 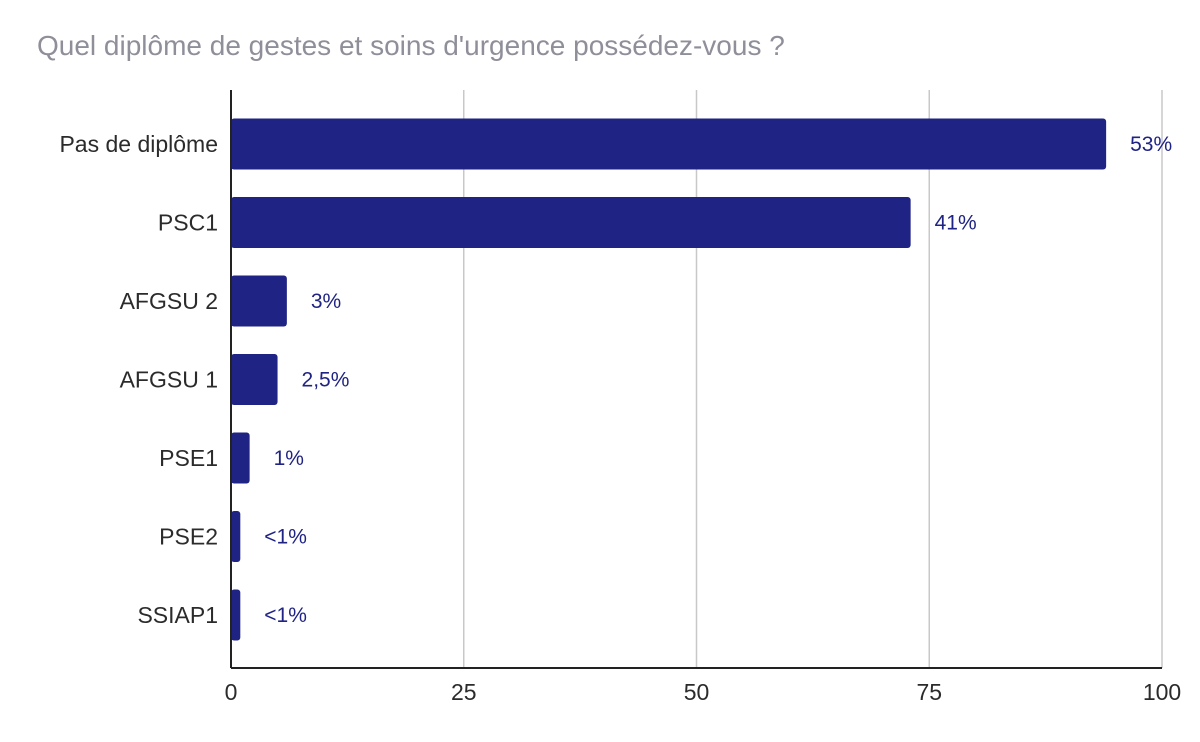 I want to click on category-label: AFGSU 2, so click(x=169, y=301).